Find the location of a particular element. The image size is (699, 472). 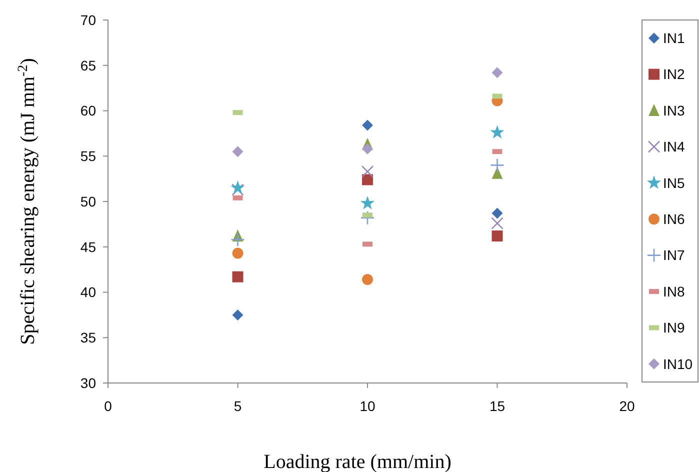

legend-label: IN3 is located at coordinates (674, 110).